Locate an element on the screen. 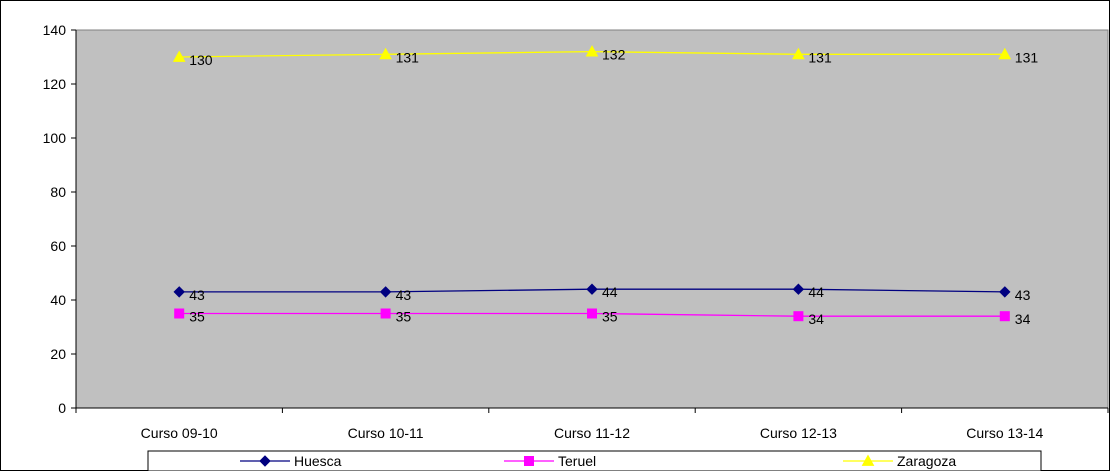 The width and height of the screenshot is (1110, 471). legend-box is located at coordinates (594, 460).